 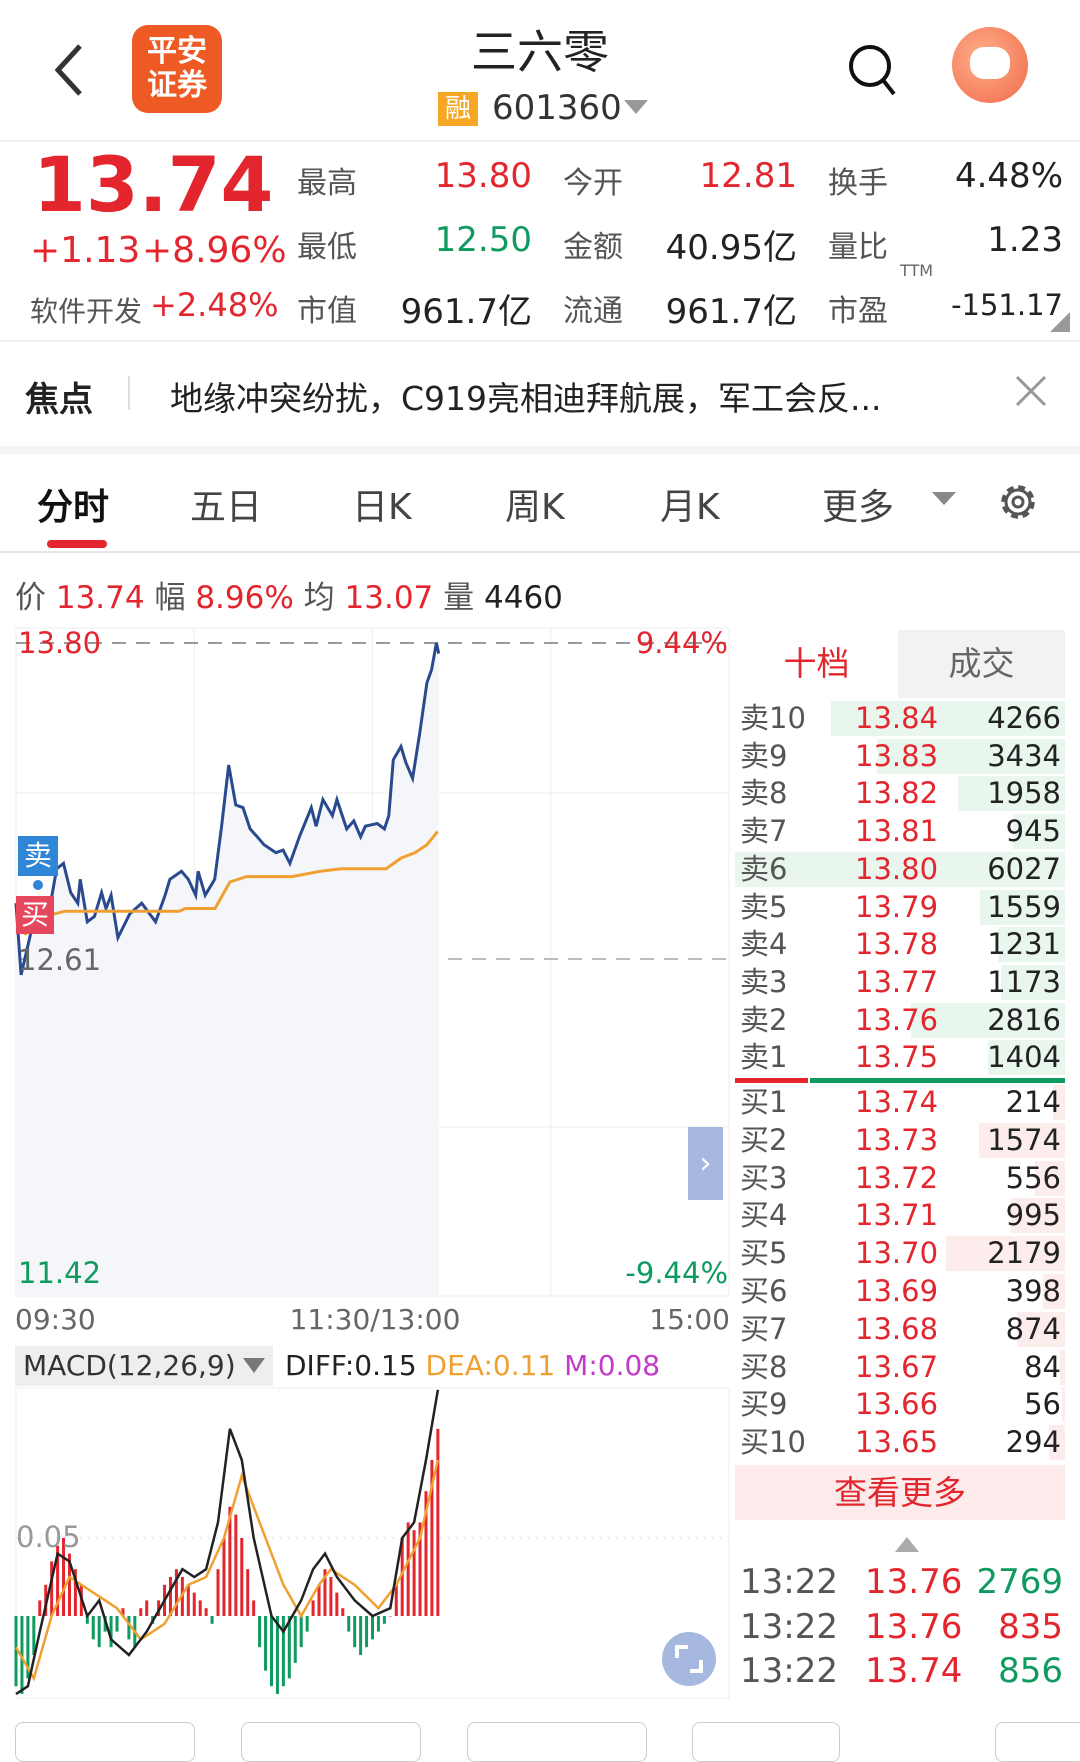 What do you see at coordinates (593, 311) in the screenshot?
I see `stat-label: 流通` at bounding box center [593, 311].